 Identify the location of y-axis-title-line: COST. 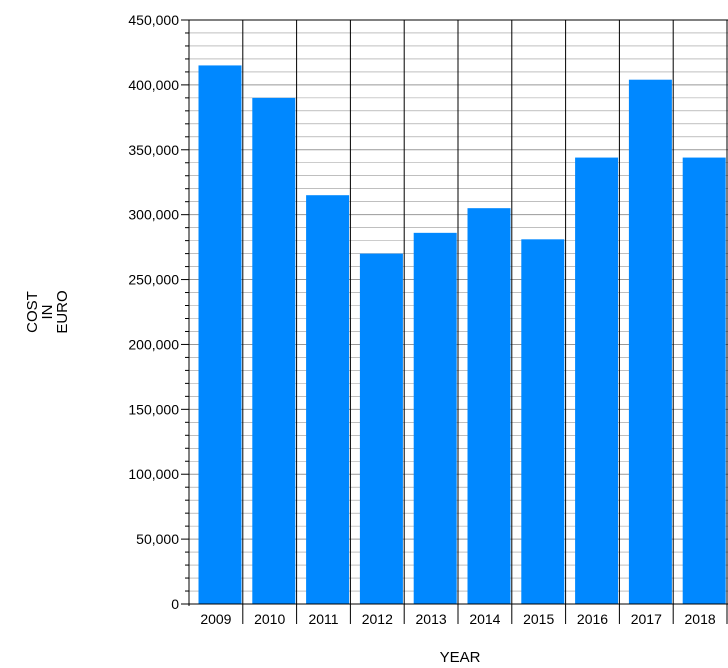
(32, 312).